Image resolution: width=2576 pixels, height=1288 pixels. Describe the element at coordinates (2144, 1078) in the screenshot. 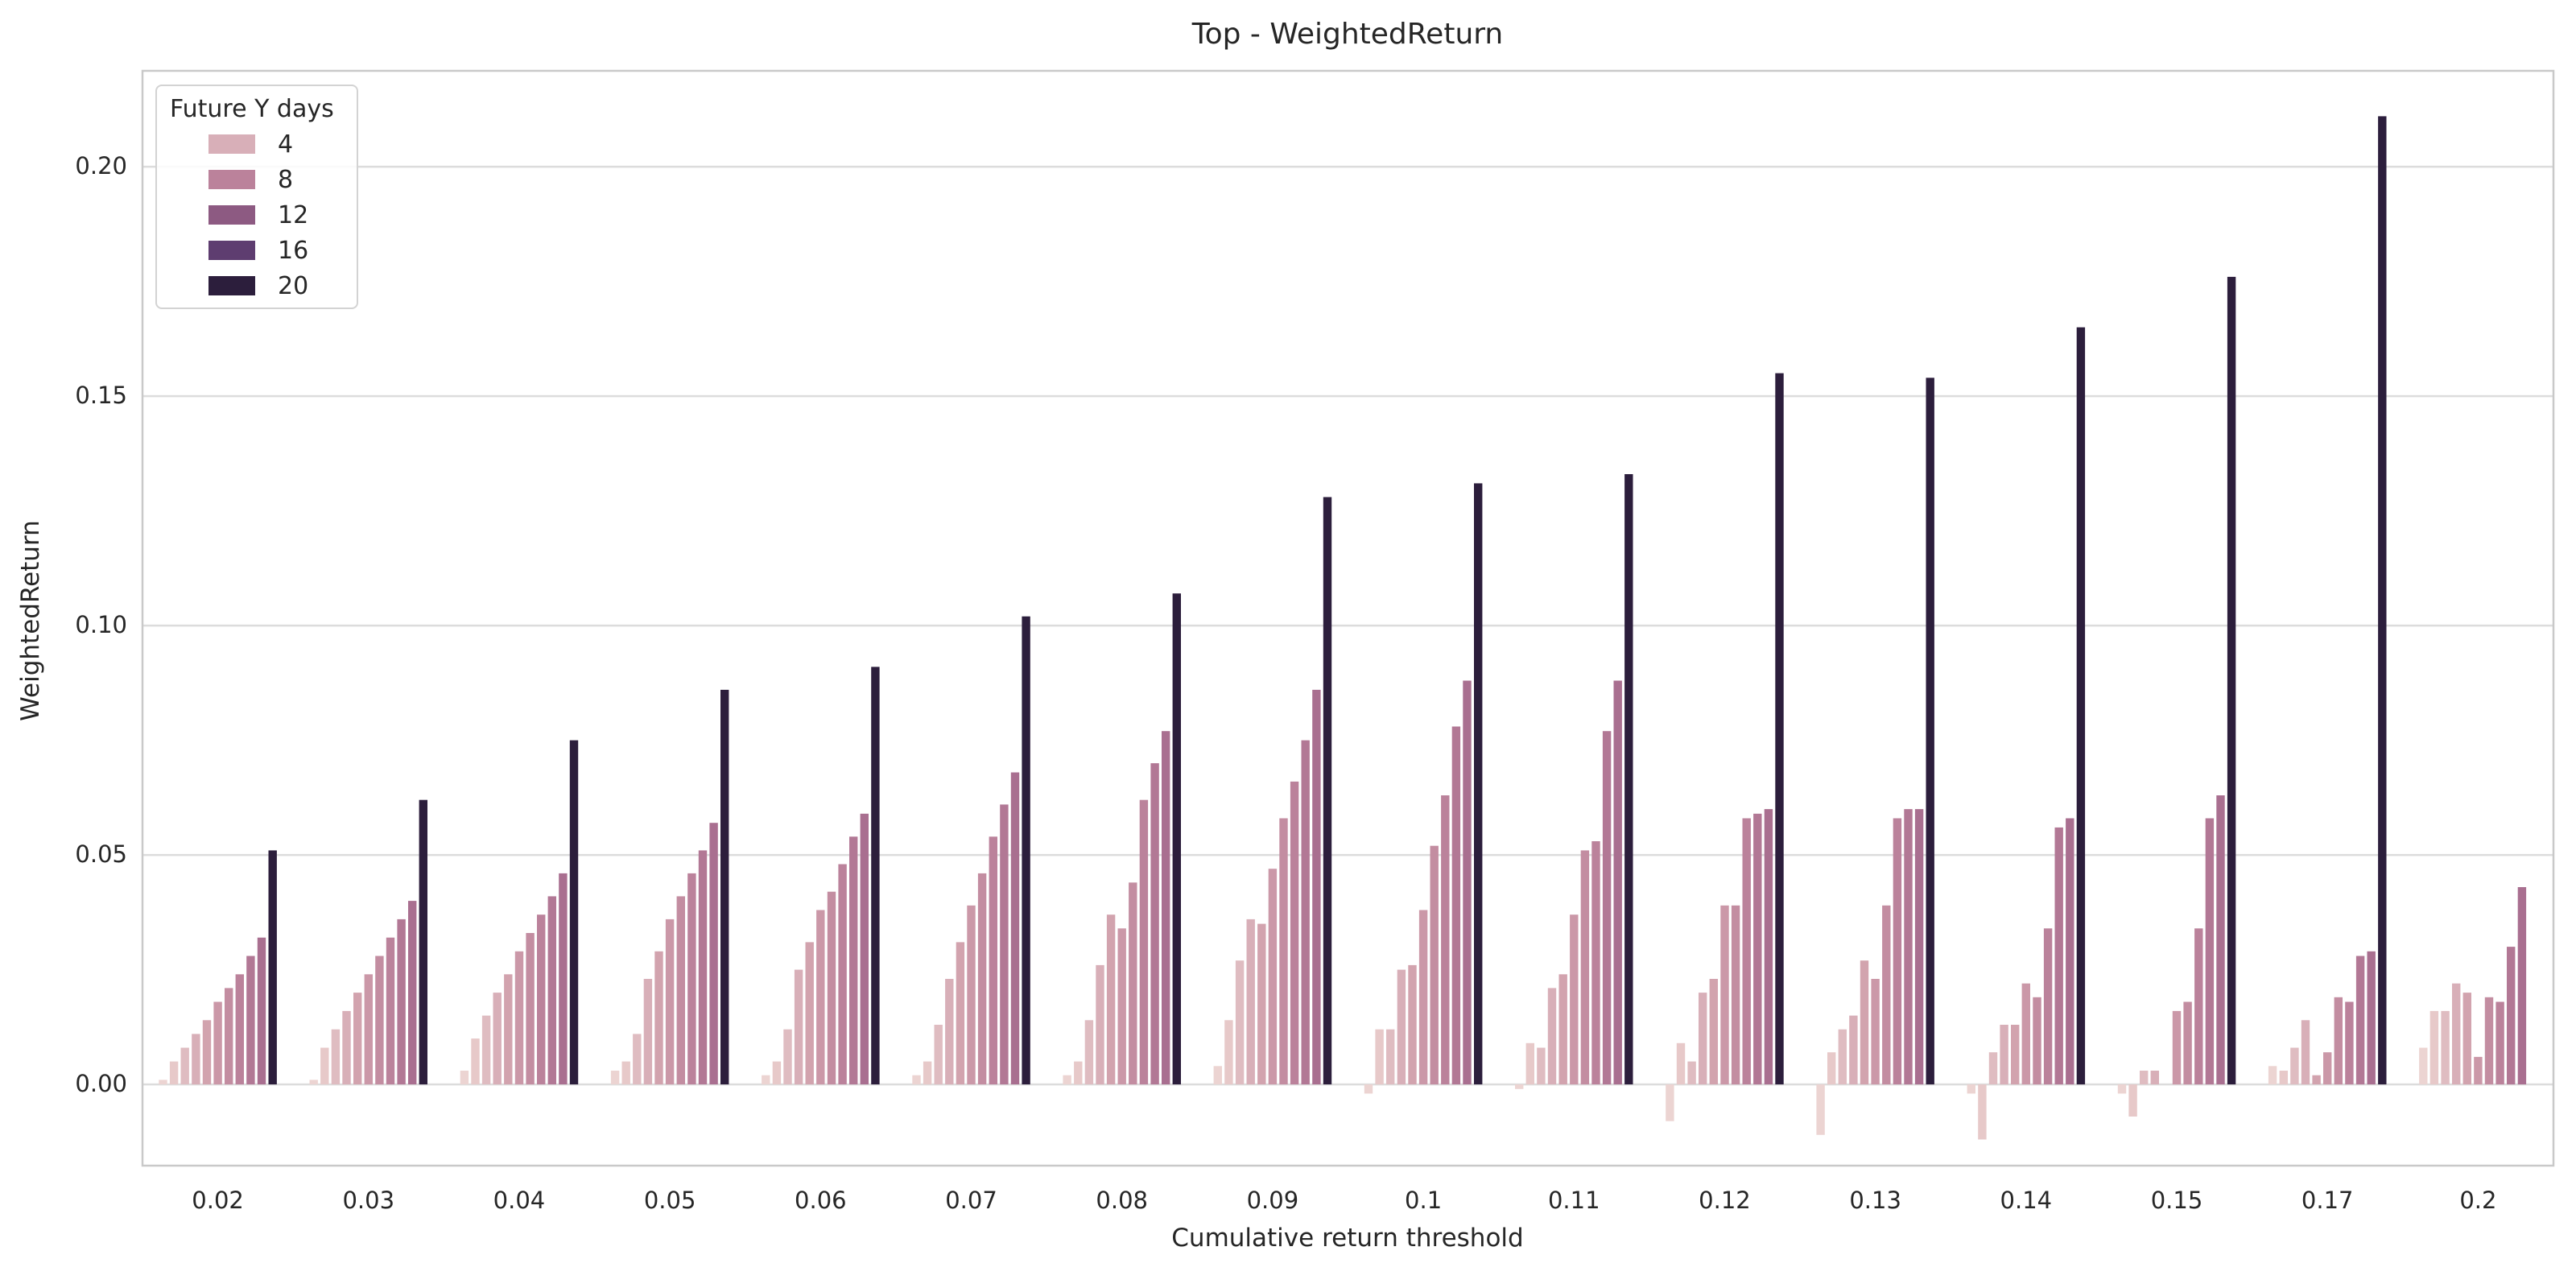

I see `bar-0.15-day3` at that location.